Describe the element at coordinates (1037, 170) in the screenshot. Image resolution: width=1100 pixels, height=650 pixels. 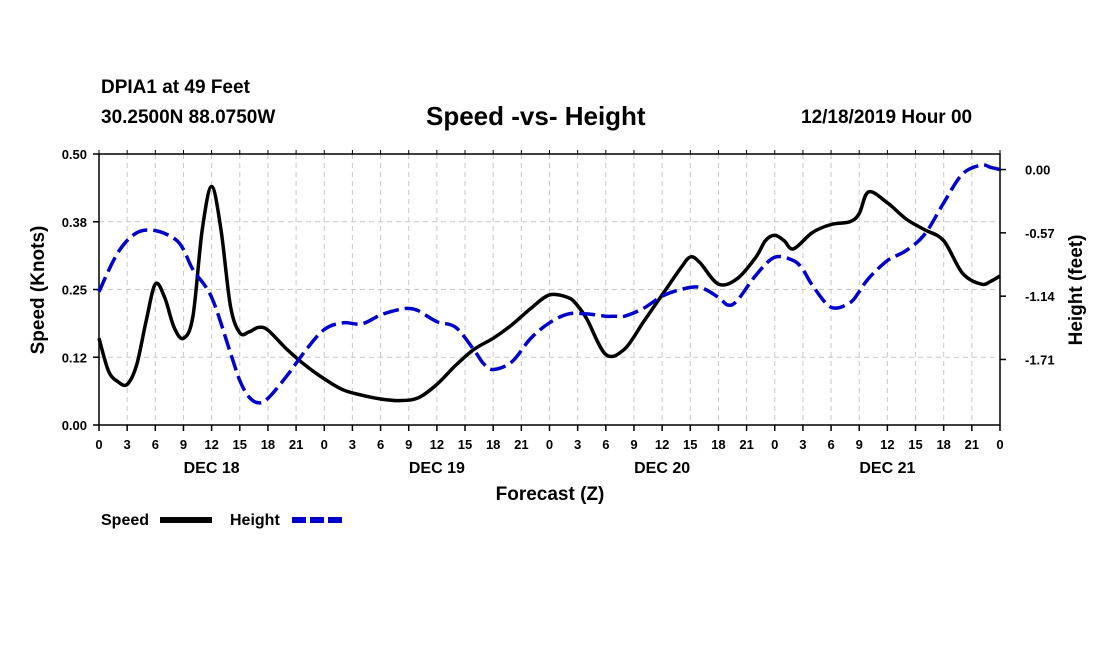
I see `right-tick-label: 0.00` at that location.